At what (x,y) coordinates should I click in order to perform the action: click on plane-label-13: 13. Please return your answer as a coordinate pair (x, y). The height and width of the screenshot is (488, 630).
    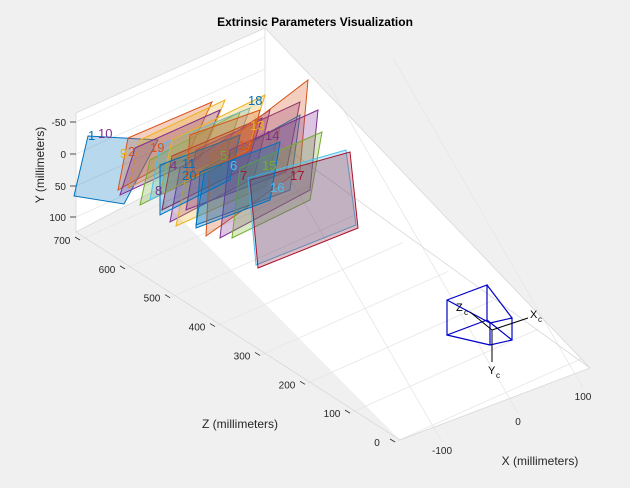
    Looking at the image, I should click on (257, 125).